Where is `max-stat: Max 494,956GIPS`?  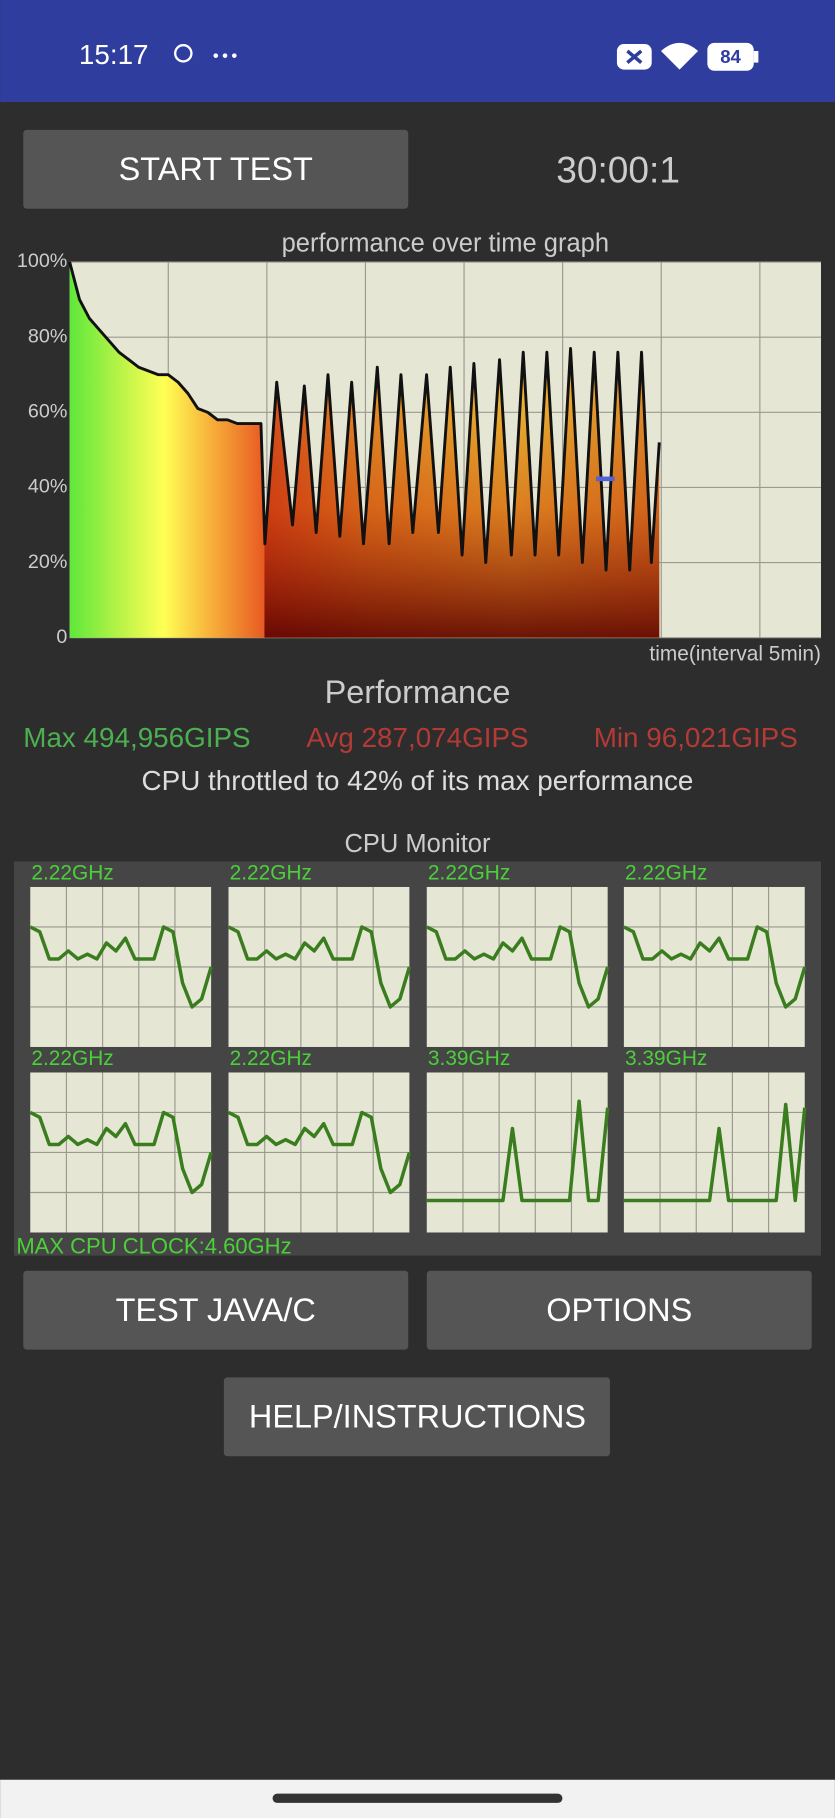
max-stat: Max 494,956GIPS is located at coordinates (136, 737).